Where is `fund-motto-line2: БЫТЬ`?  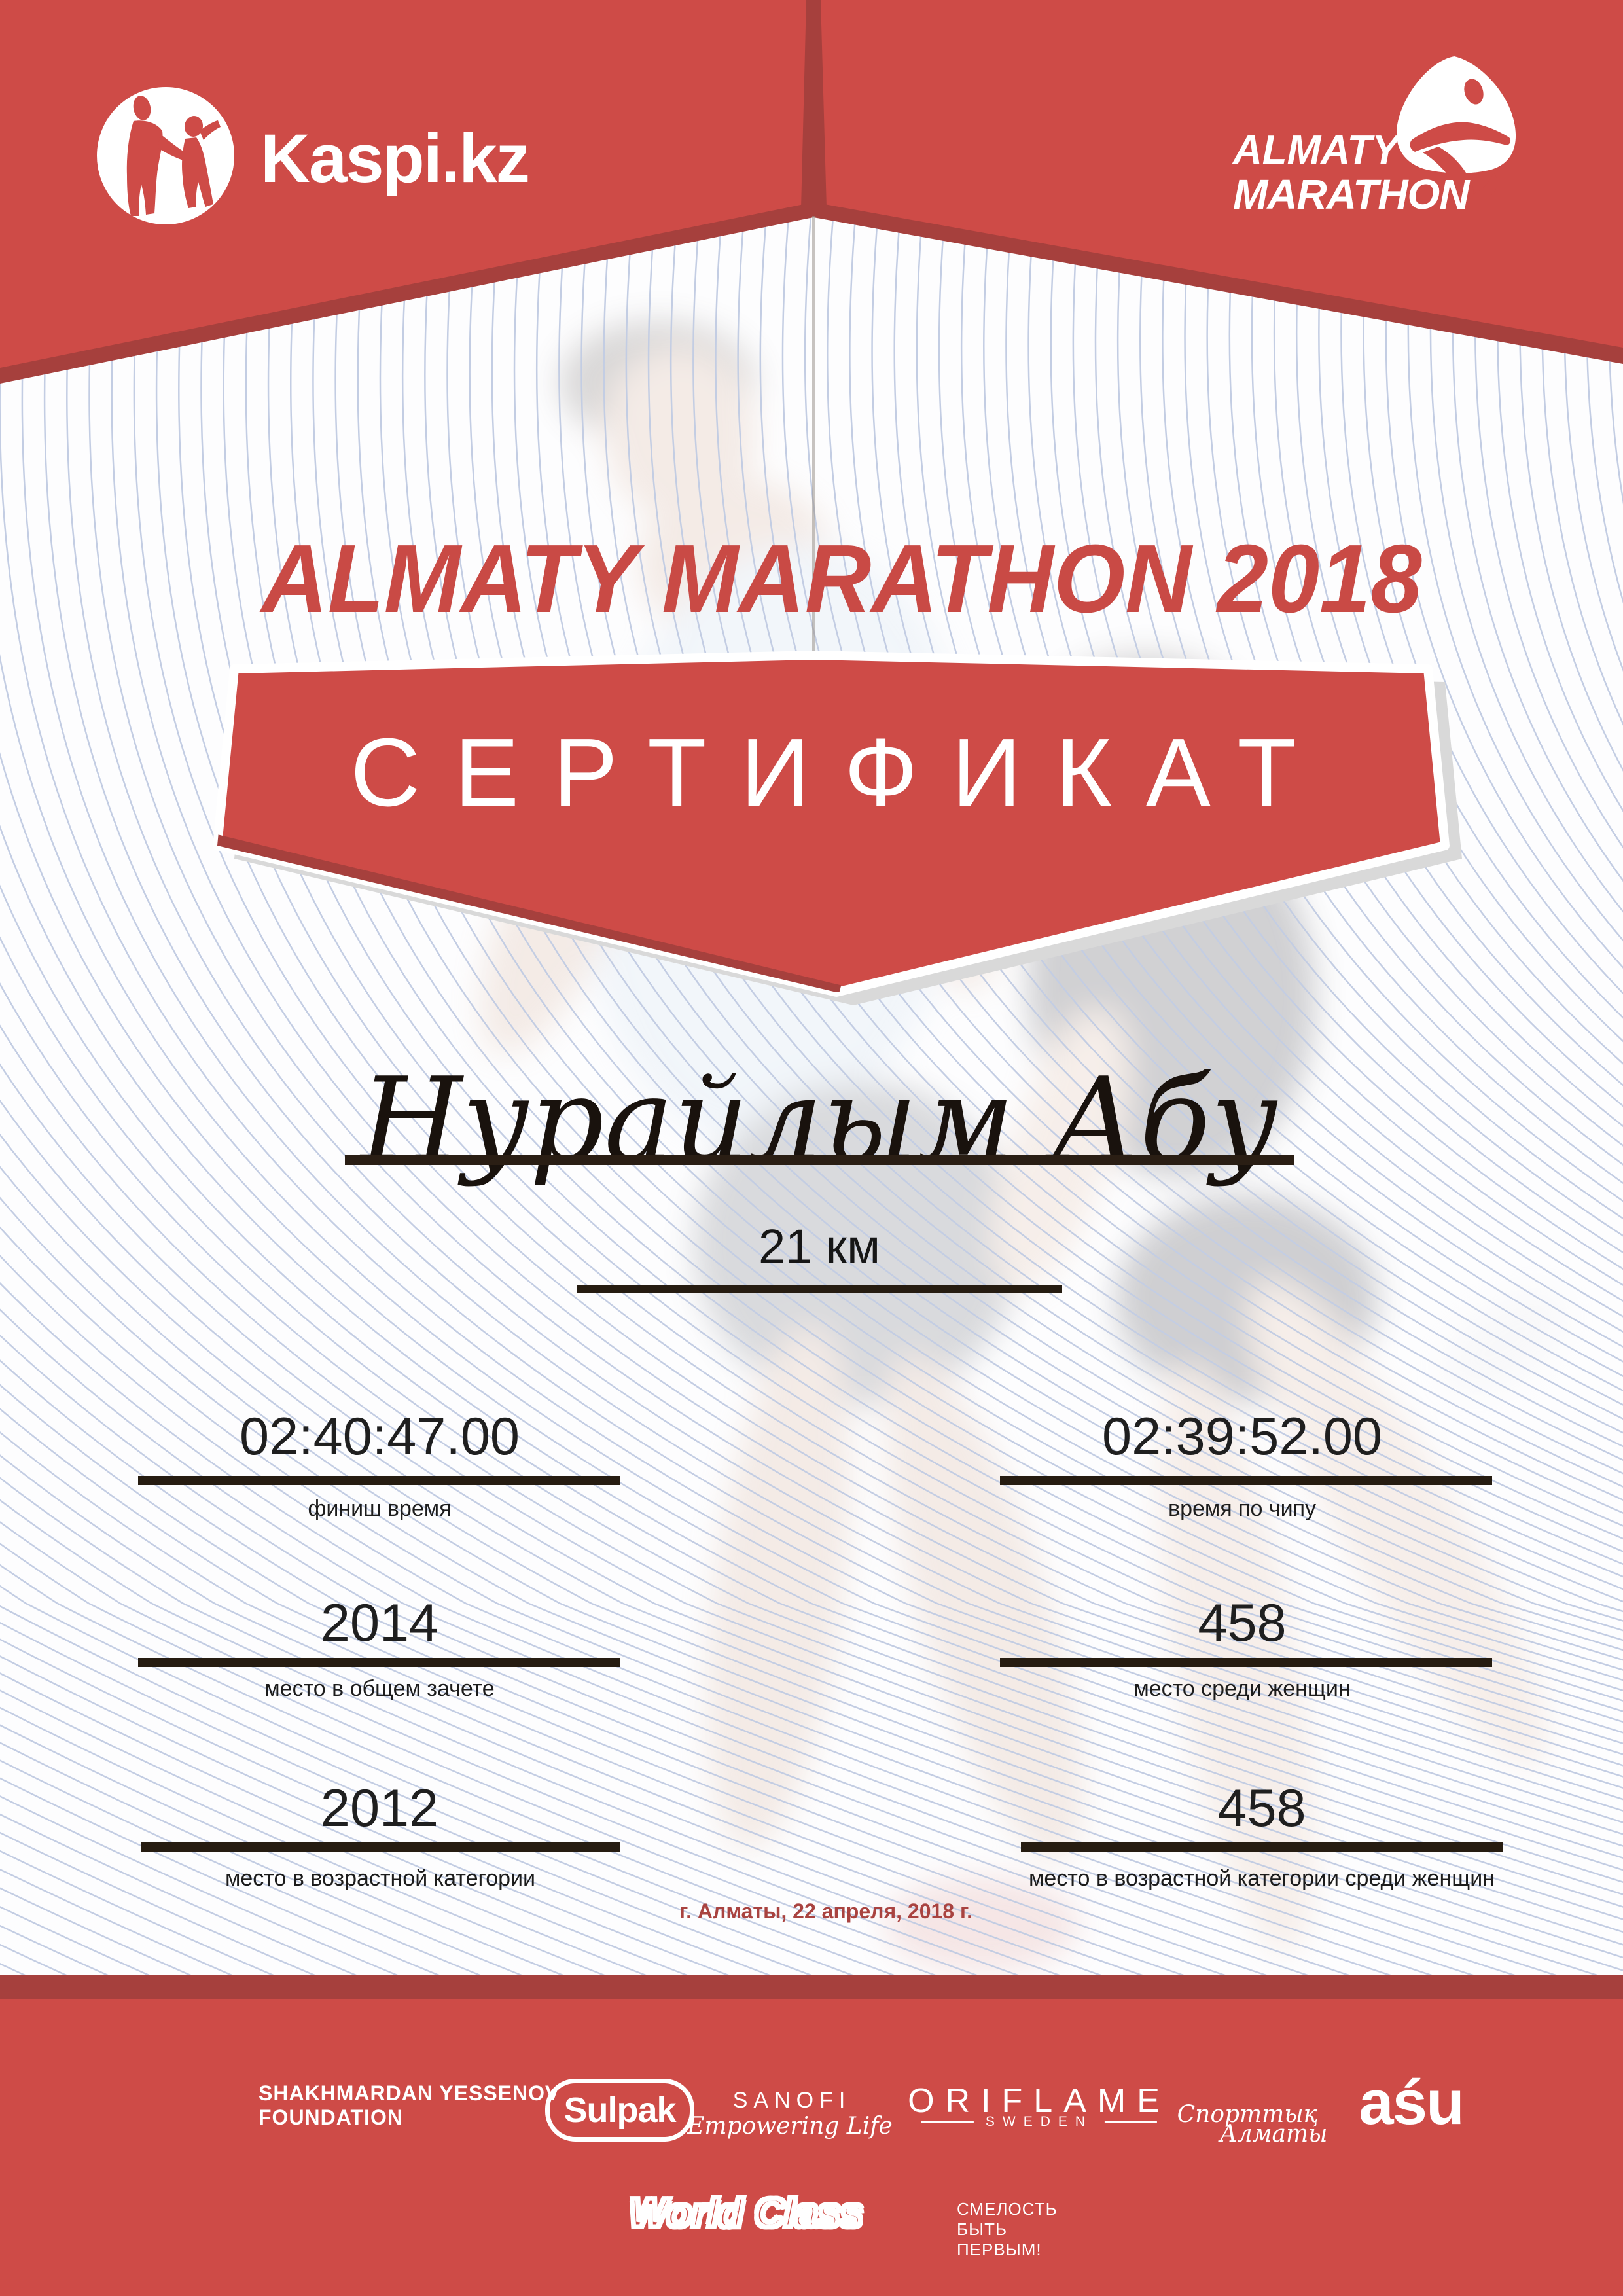 fund-motto-line2: БЫТЬ is located at coordinates (982, 2229).